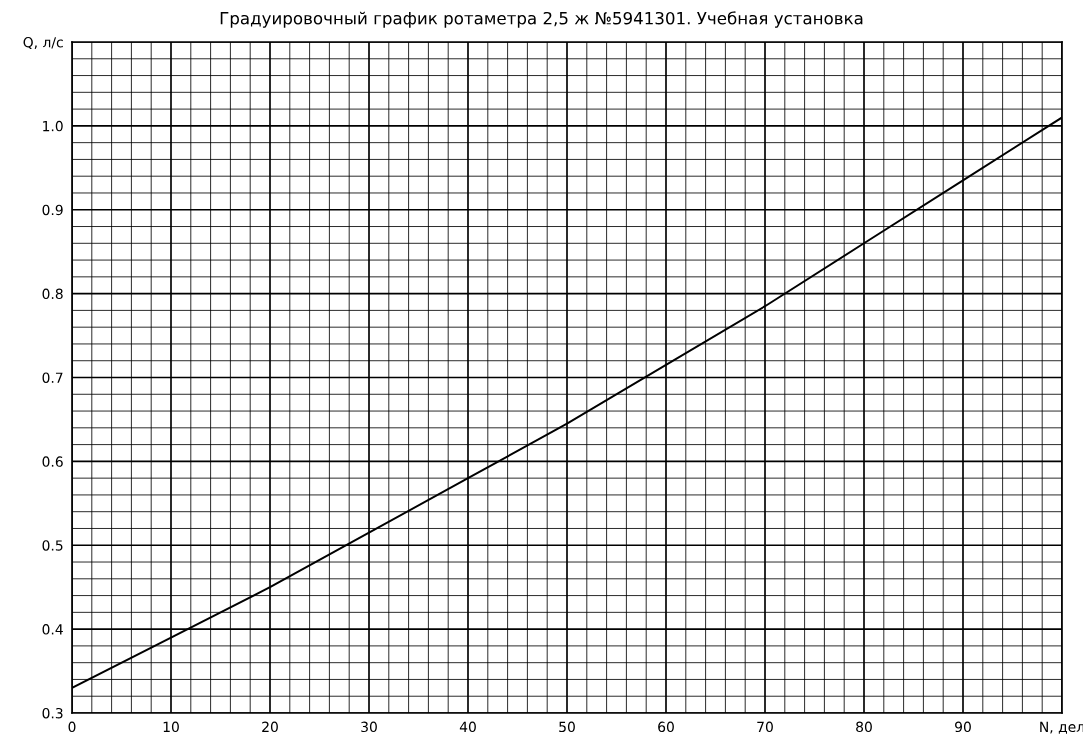  I want to click on x-tick-label: 70, so click(765, 727).